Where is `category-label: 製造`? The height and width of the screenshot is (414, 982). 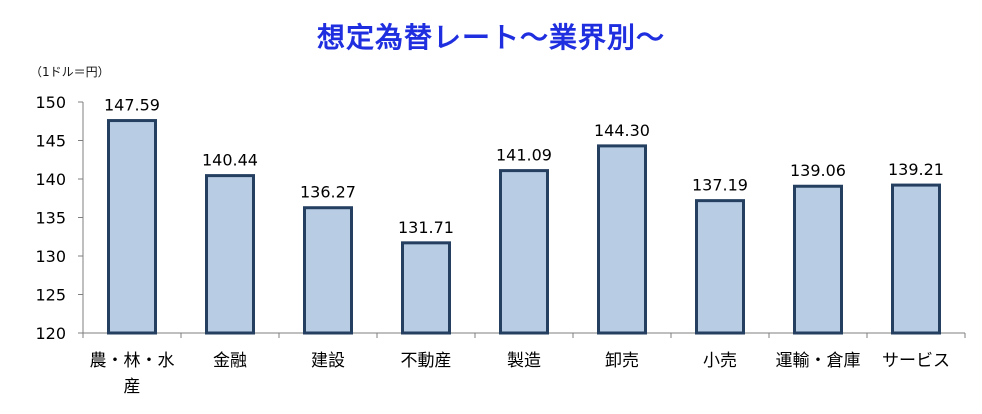
category-label: 製造 is located at coordinates (524, 361).